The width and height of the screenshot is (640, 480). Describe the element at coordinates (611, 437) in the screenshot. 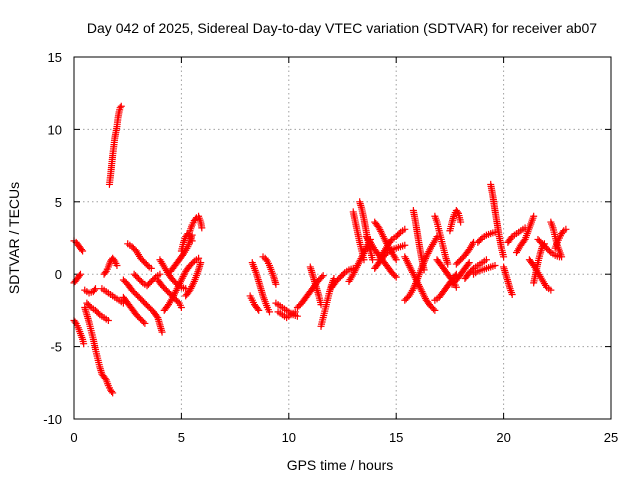

I see `x-tick-label: 25` at that location.